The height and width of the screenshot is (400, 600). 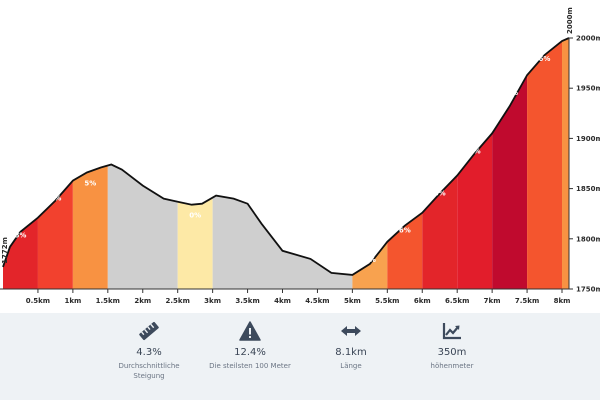 What do you see at coordinates (351, 331) in the screenshot?
I see `horizontal-arrows-icon` at bounding box center [351, 331].